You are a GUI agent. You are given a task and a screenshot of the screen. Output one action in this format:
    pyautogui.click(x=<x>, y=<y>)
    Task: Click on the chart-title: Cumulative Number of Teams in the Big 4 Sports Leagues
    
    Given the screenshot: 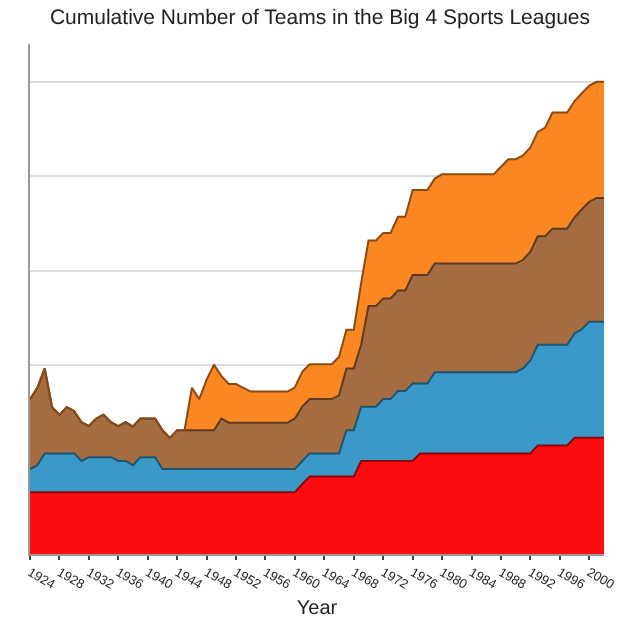 What is the action you would take?
    pyautogui.click(x=320, y=18)
    